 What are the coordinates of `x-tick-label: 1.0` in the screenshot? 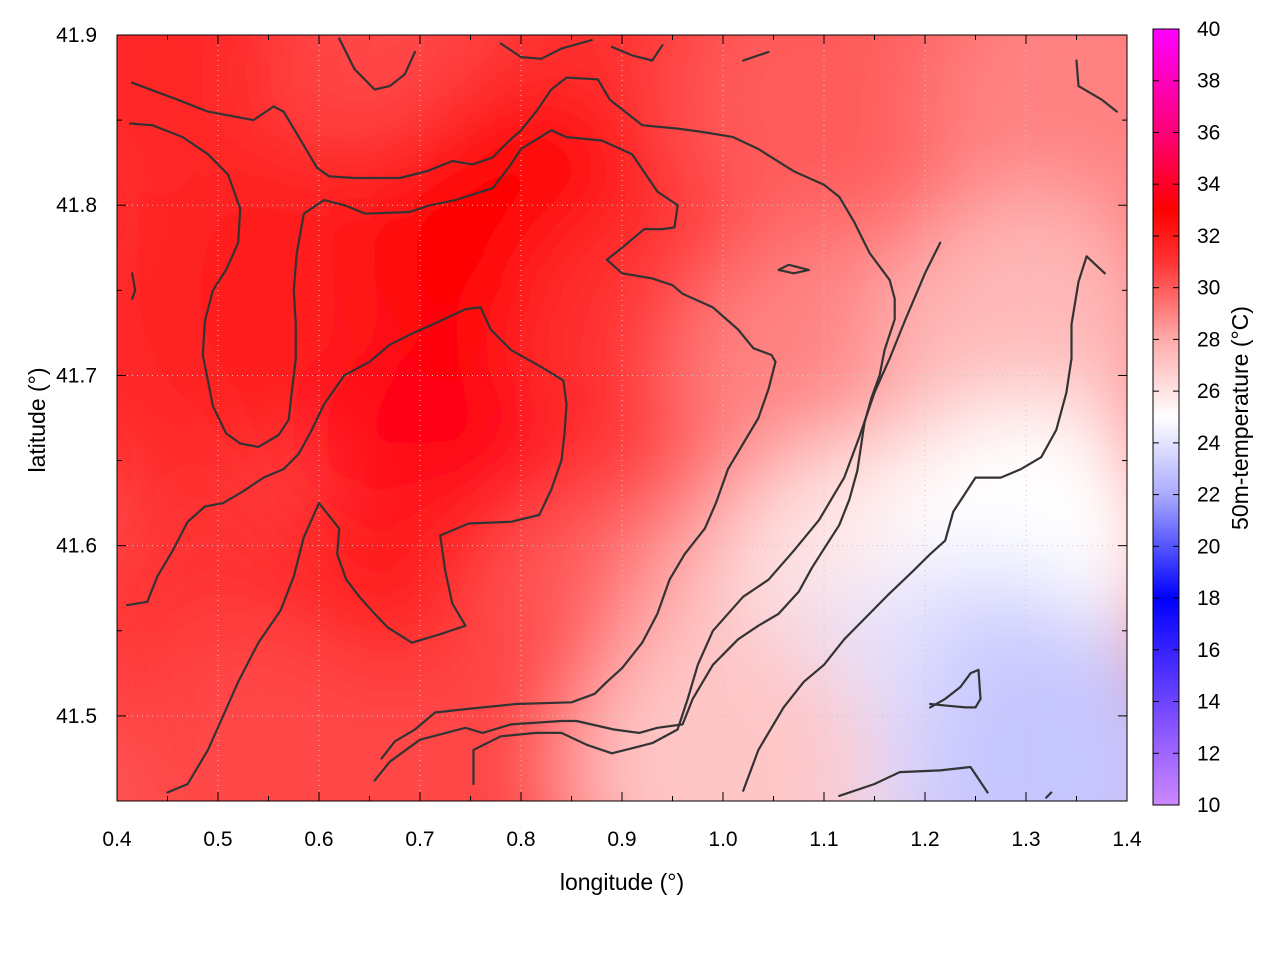 It's located at (722, 839).